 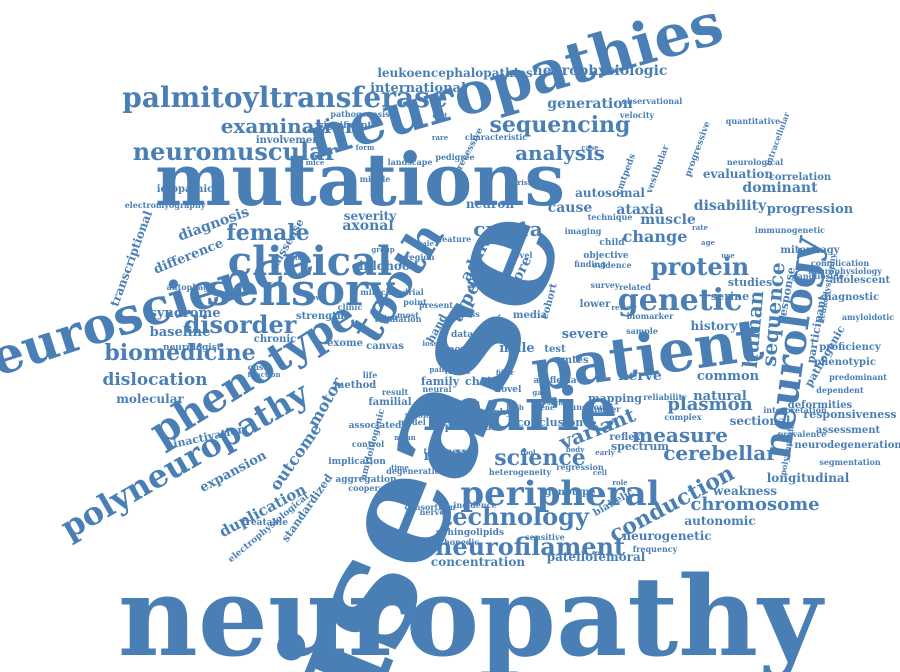 What do you see at coordinates (516, 348) in the screenshot?
I see `cloud-word-male: male` at bounding box center [516, 348].